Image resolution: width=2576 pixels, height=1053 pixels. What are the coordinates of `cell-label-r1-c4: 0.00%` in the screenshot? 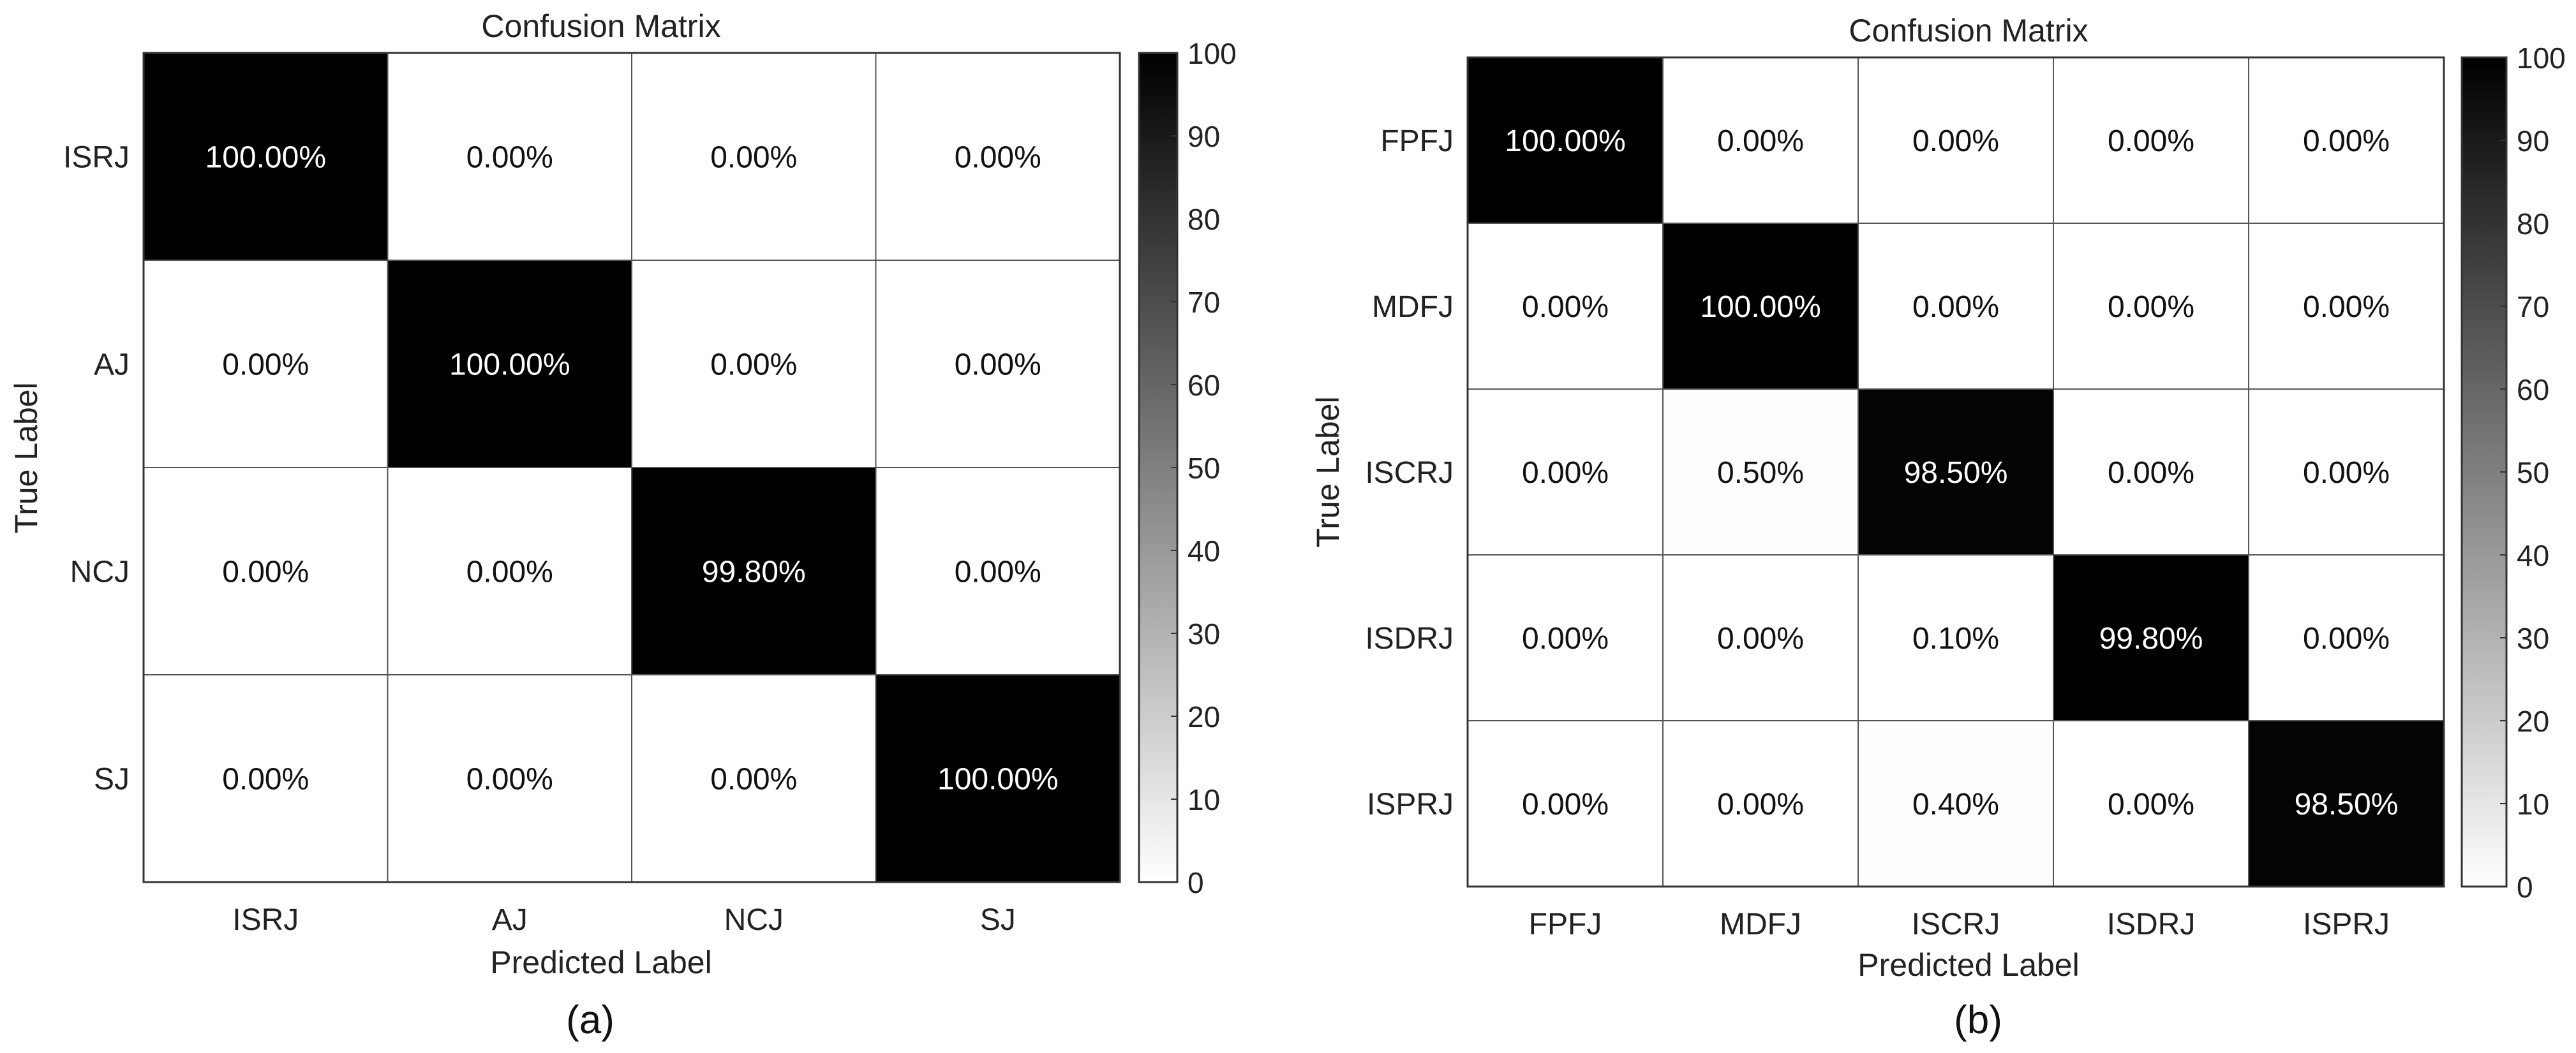 It's located at (2346, 307).